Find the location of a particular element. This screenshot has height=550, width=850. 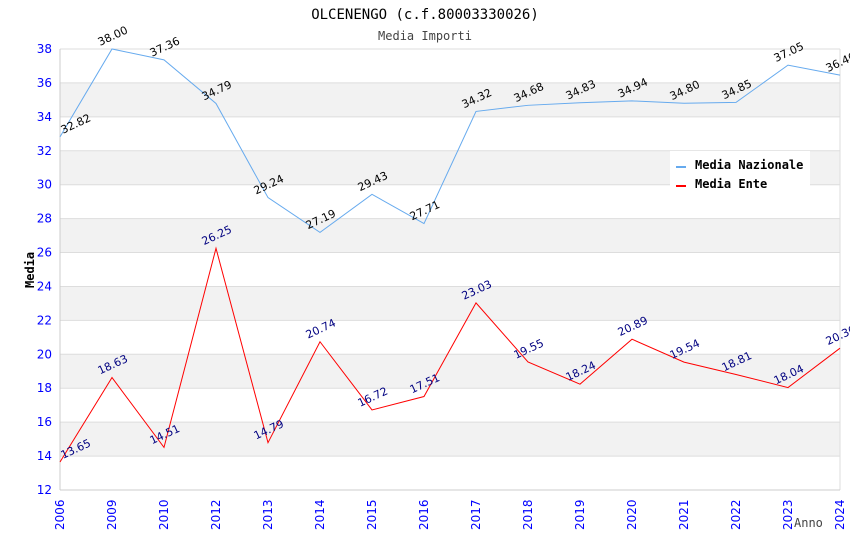

x-tick-label: 2010 is located at coordinates (164, 514).